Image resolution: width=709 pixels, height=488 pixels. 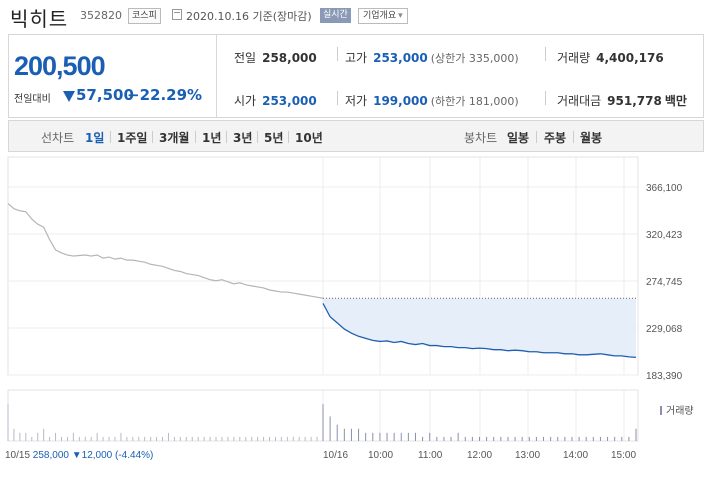 I want to click on period-1d: 1일, so click(x=95, y=138).